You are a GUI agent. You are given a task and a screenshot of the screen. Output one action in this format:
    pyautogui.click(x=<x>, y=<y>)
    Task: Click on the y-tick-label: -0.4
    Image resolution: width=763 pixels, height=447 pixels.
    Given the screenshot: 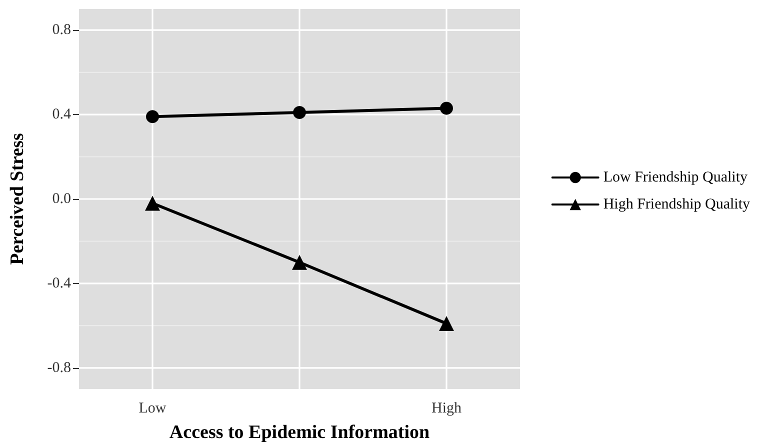 What is the action you would take?
    pyautogui.click(x=59, y=283)
    